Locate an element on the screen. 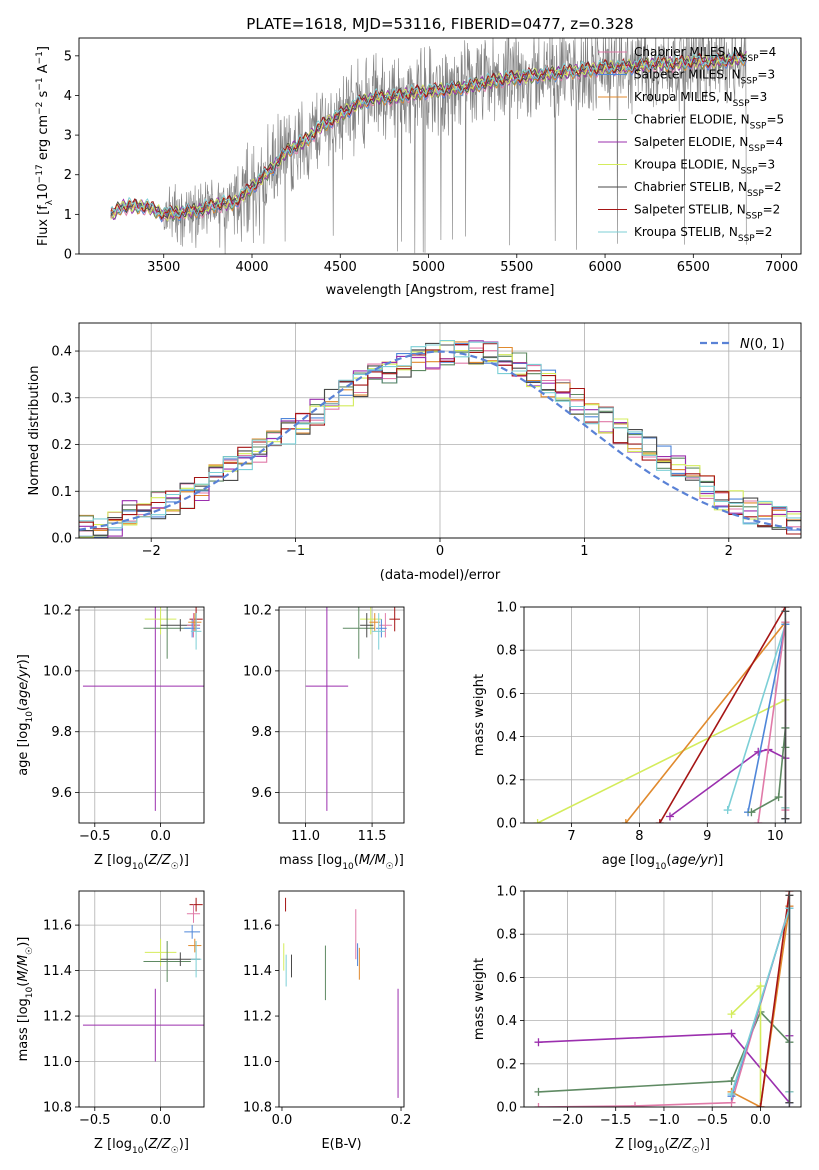 This screenshot has width=819, height=1170. y-tick-label: 10.0 is located at coordinates (257, 671).